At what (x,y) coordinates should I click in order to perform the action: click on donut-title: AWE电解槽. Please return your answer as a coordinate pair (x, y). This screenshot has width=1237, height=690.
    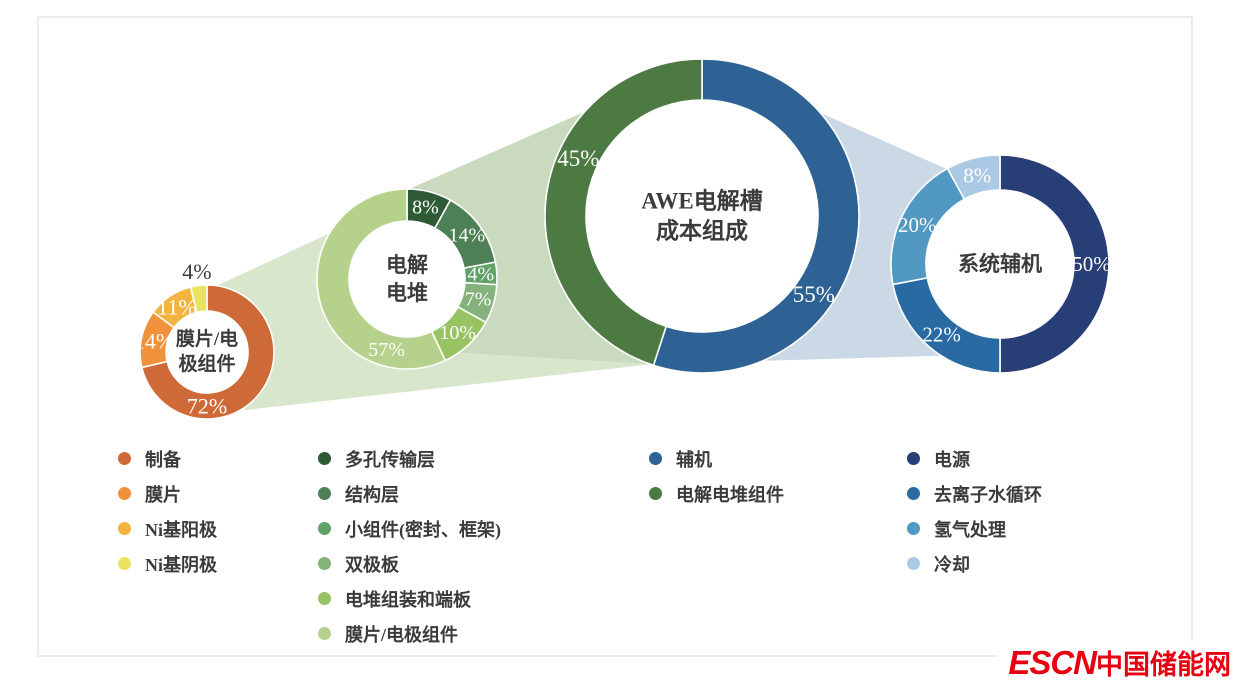
    Looking at the image, I should click on (701, 200).